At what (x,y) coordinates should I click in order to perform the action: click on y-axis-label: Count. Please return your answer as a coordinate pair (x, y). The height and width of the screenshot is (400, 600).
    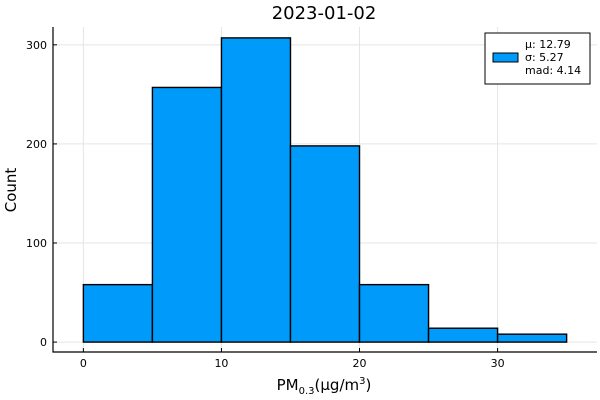
    Looking at the image, I should click on (11, 190).